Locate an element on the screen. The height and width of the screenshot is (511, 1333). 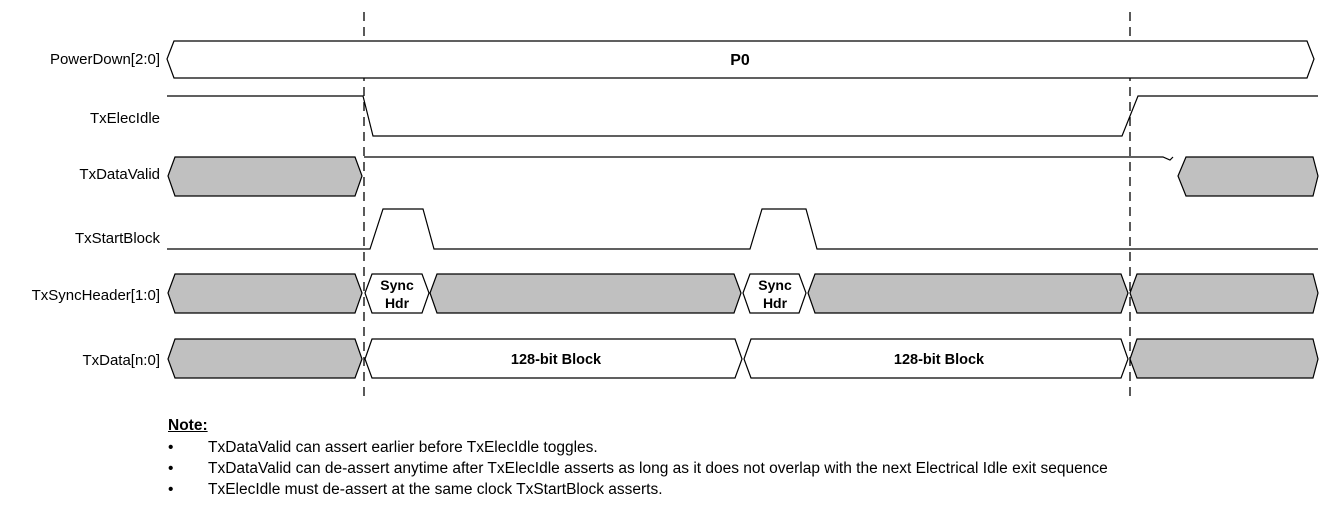
sync-hdr-1-line2: Hdr is located at coordinates (397, 303).